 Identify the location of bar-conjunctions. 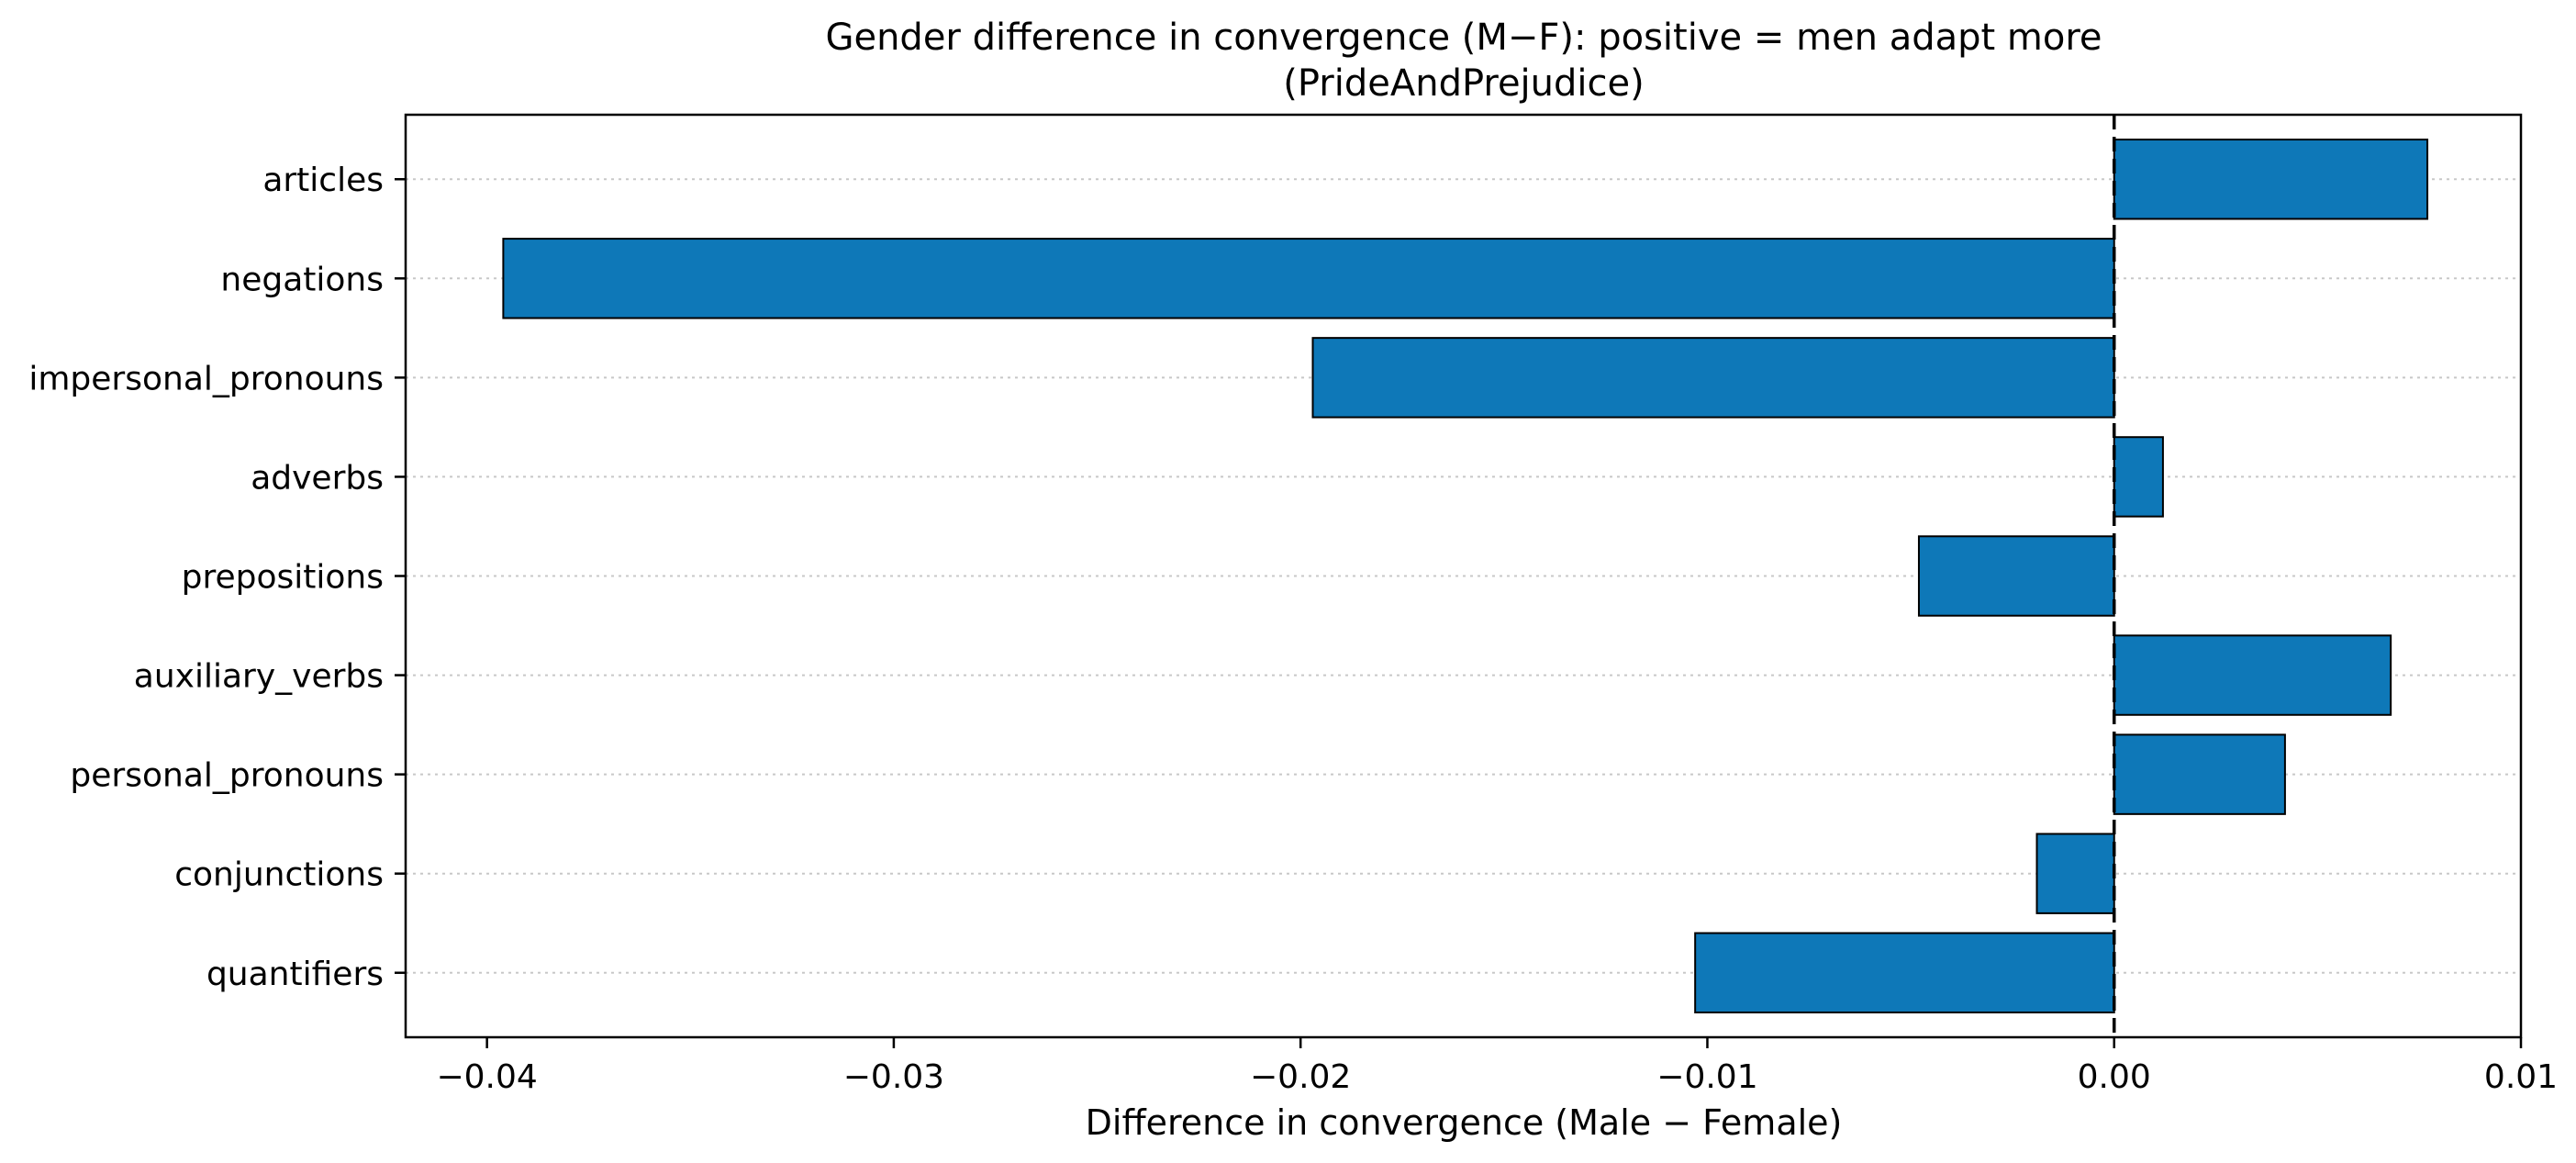
(2075, 874).